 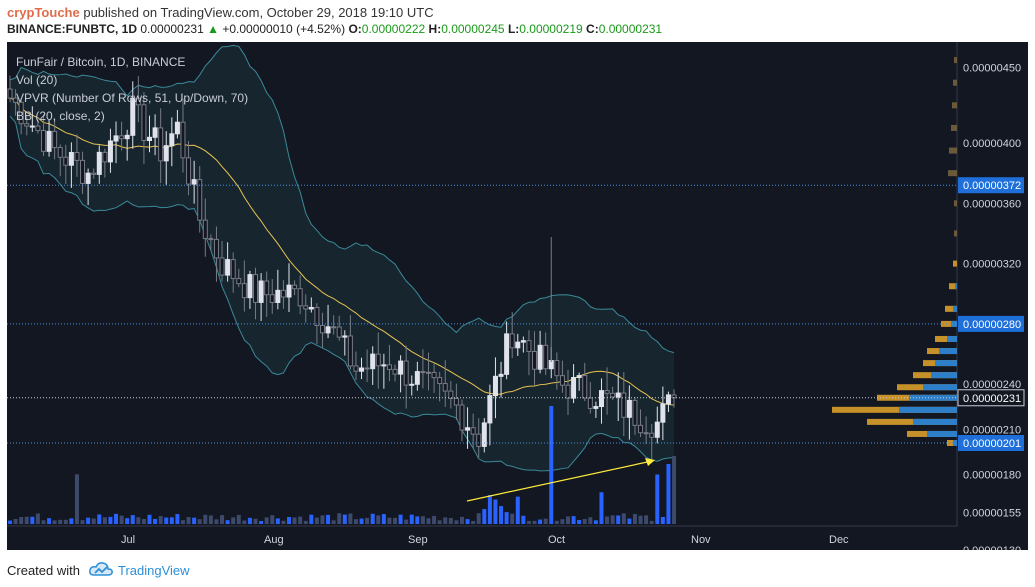 I want to click on price-axis-area, so click(x=992, y=296).